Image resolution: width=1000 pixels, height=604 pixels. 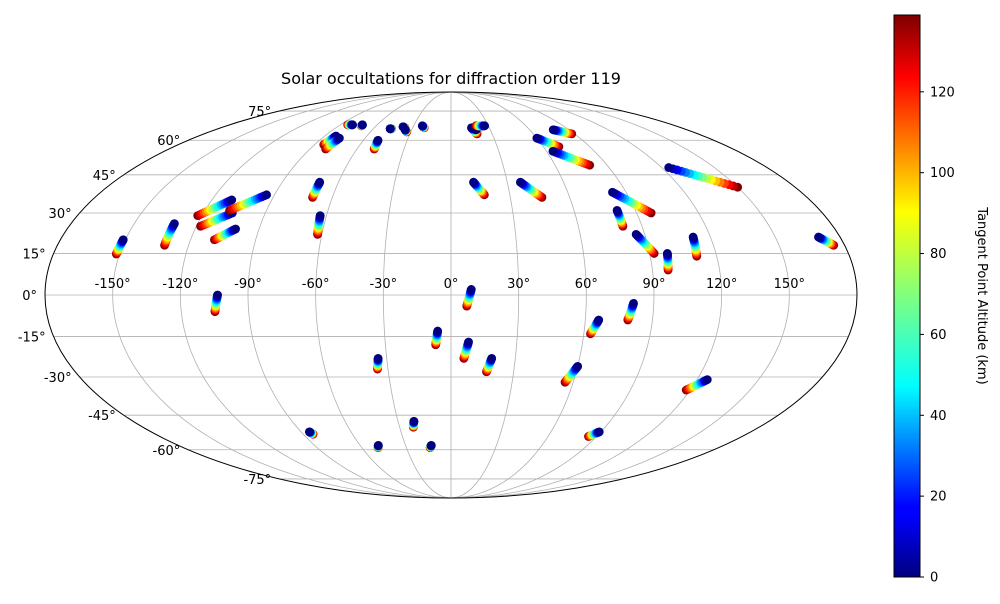 I want to click on lon-tick-label: 90°, so click(x=653, y=284).